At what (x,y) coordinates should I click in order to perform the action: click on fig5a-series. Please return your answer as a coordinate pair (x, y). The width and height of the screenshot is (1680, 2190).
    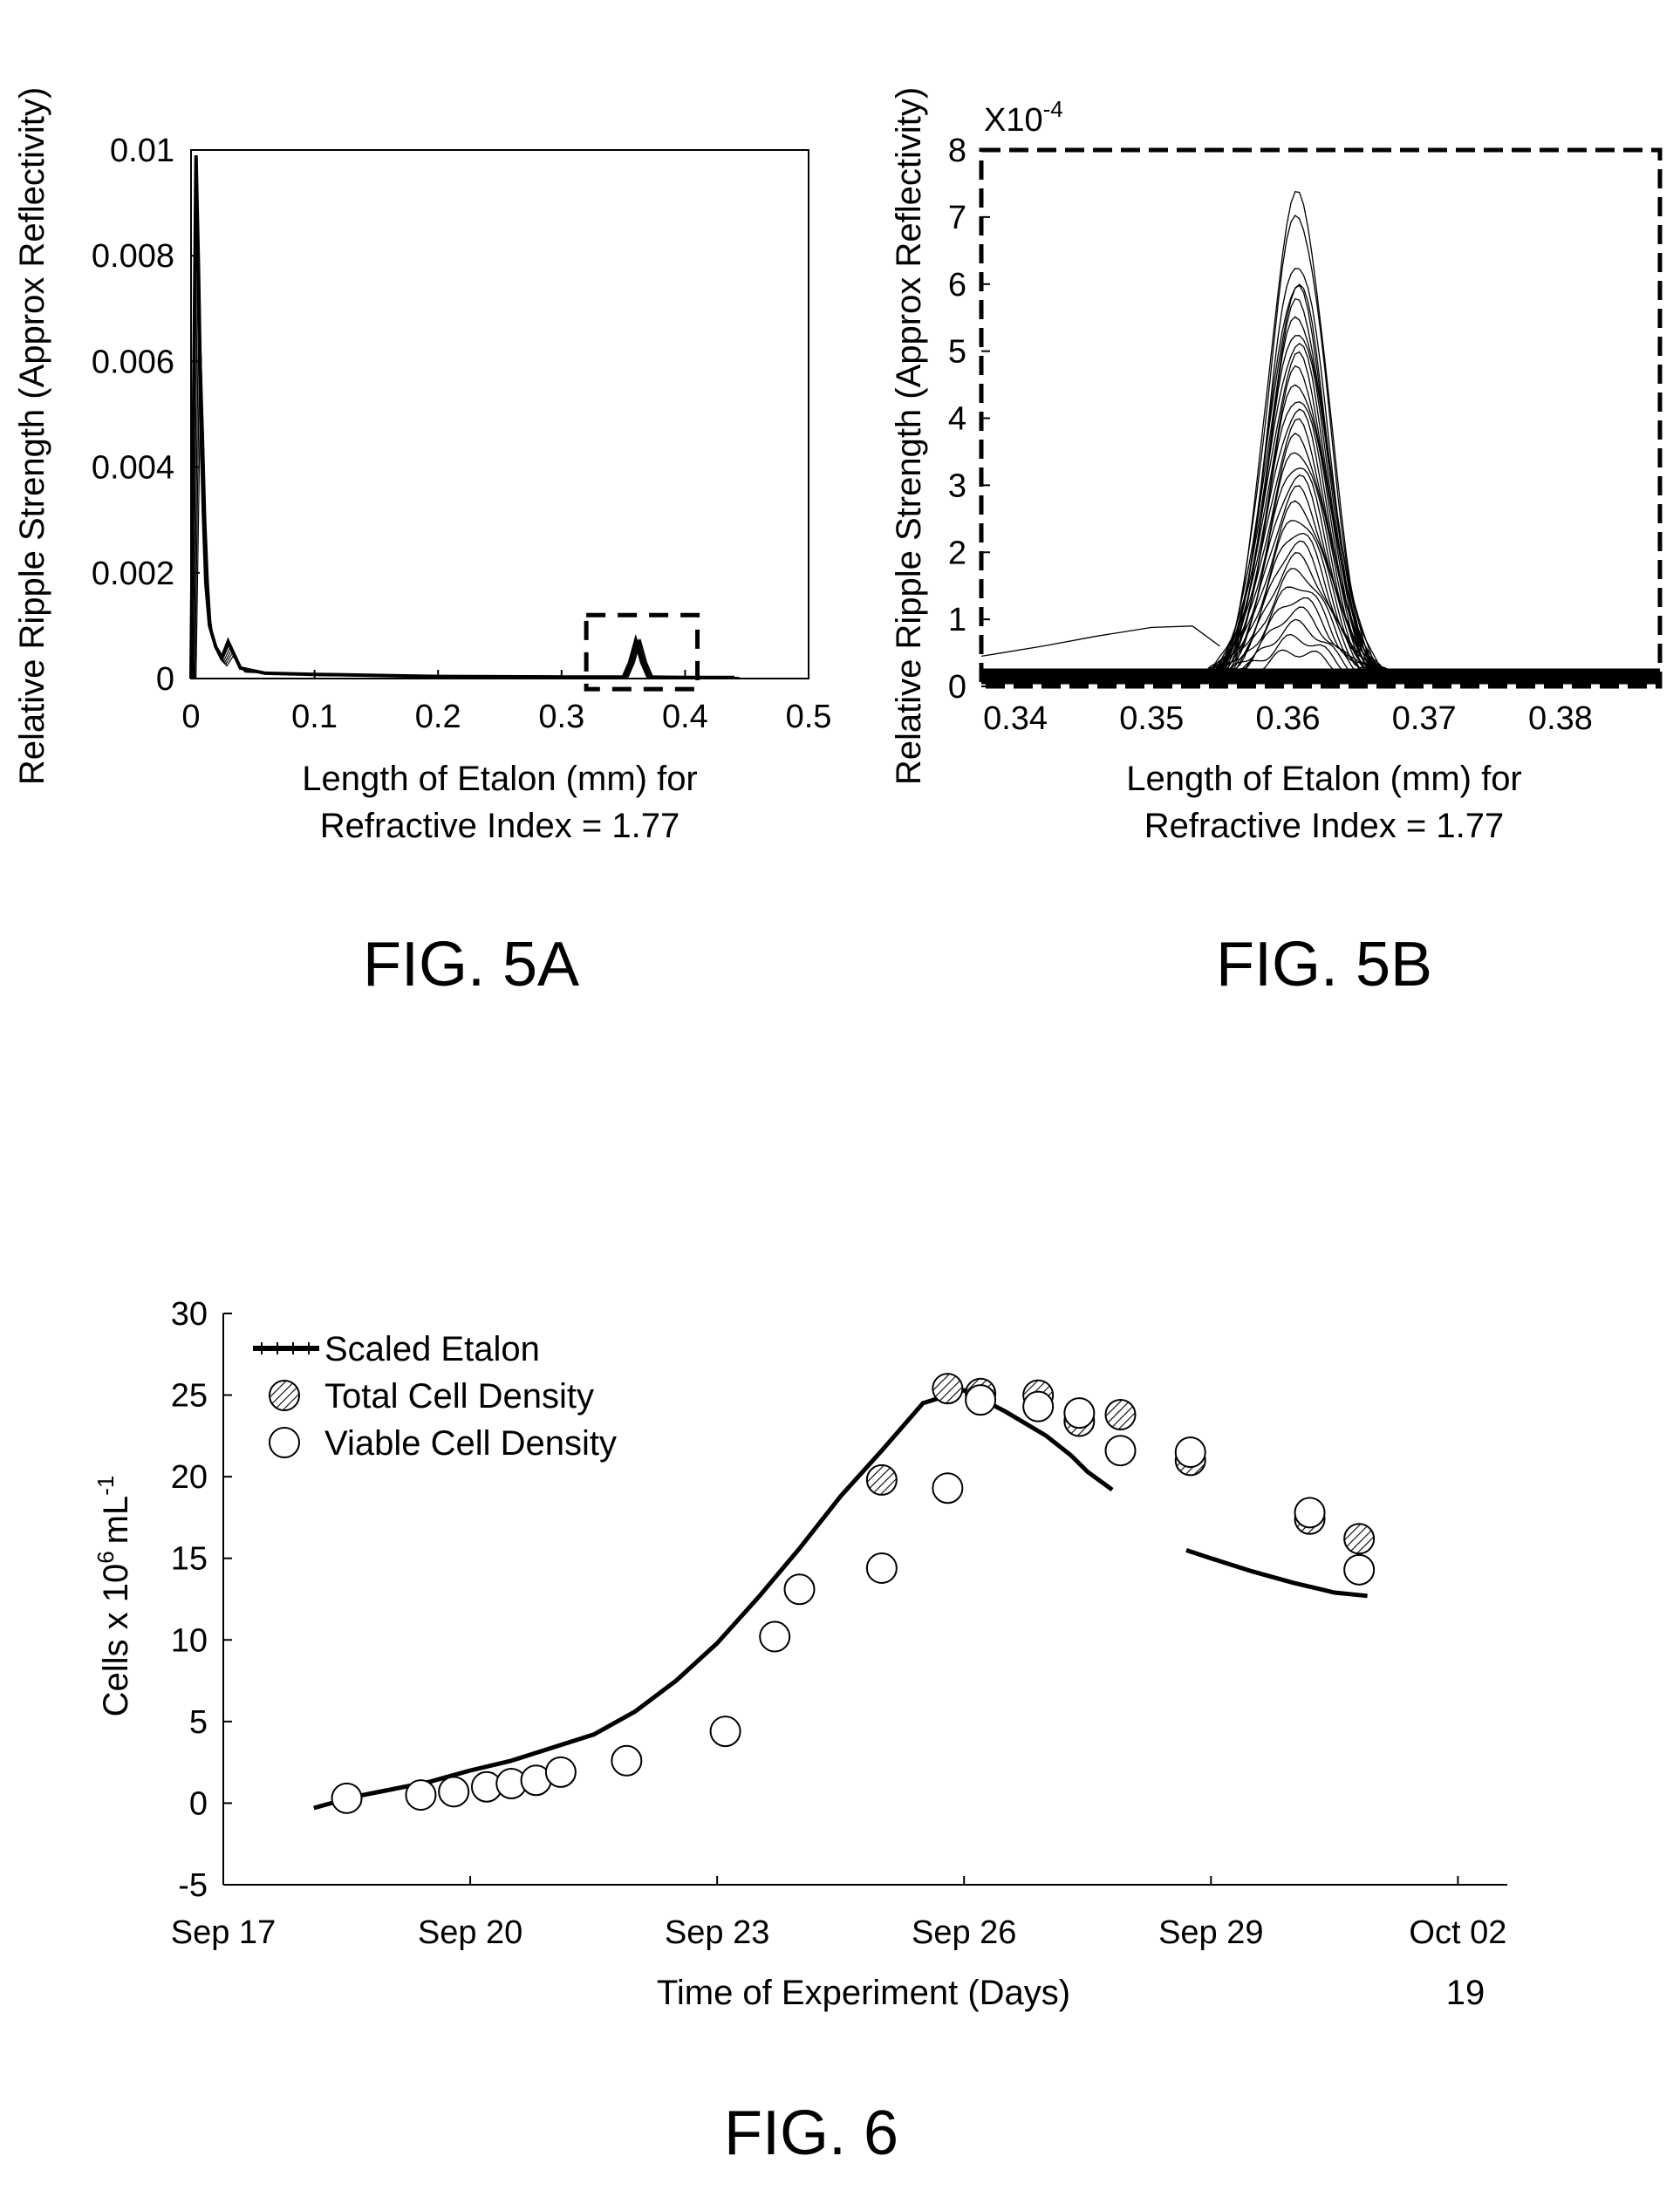
    Looking at the image, I should click on (464, 417).